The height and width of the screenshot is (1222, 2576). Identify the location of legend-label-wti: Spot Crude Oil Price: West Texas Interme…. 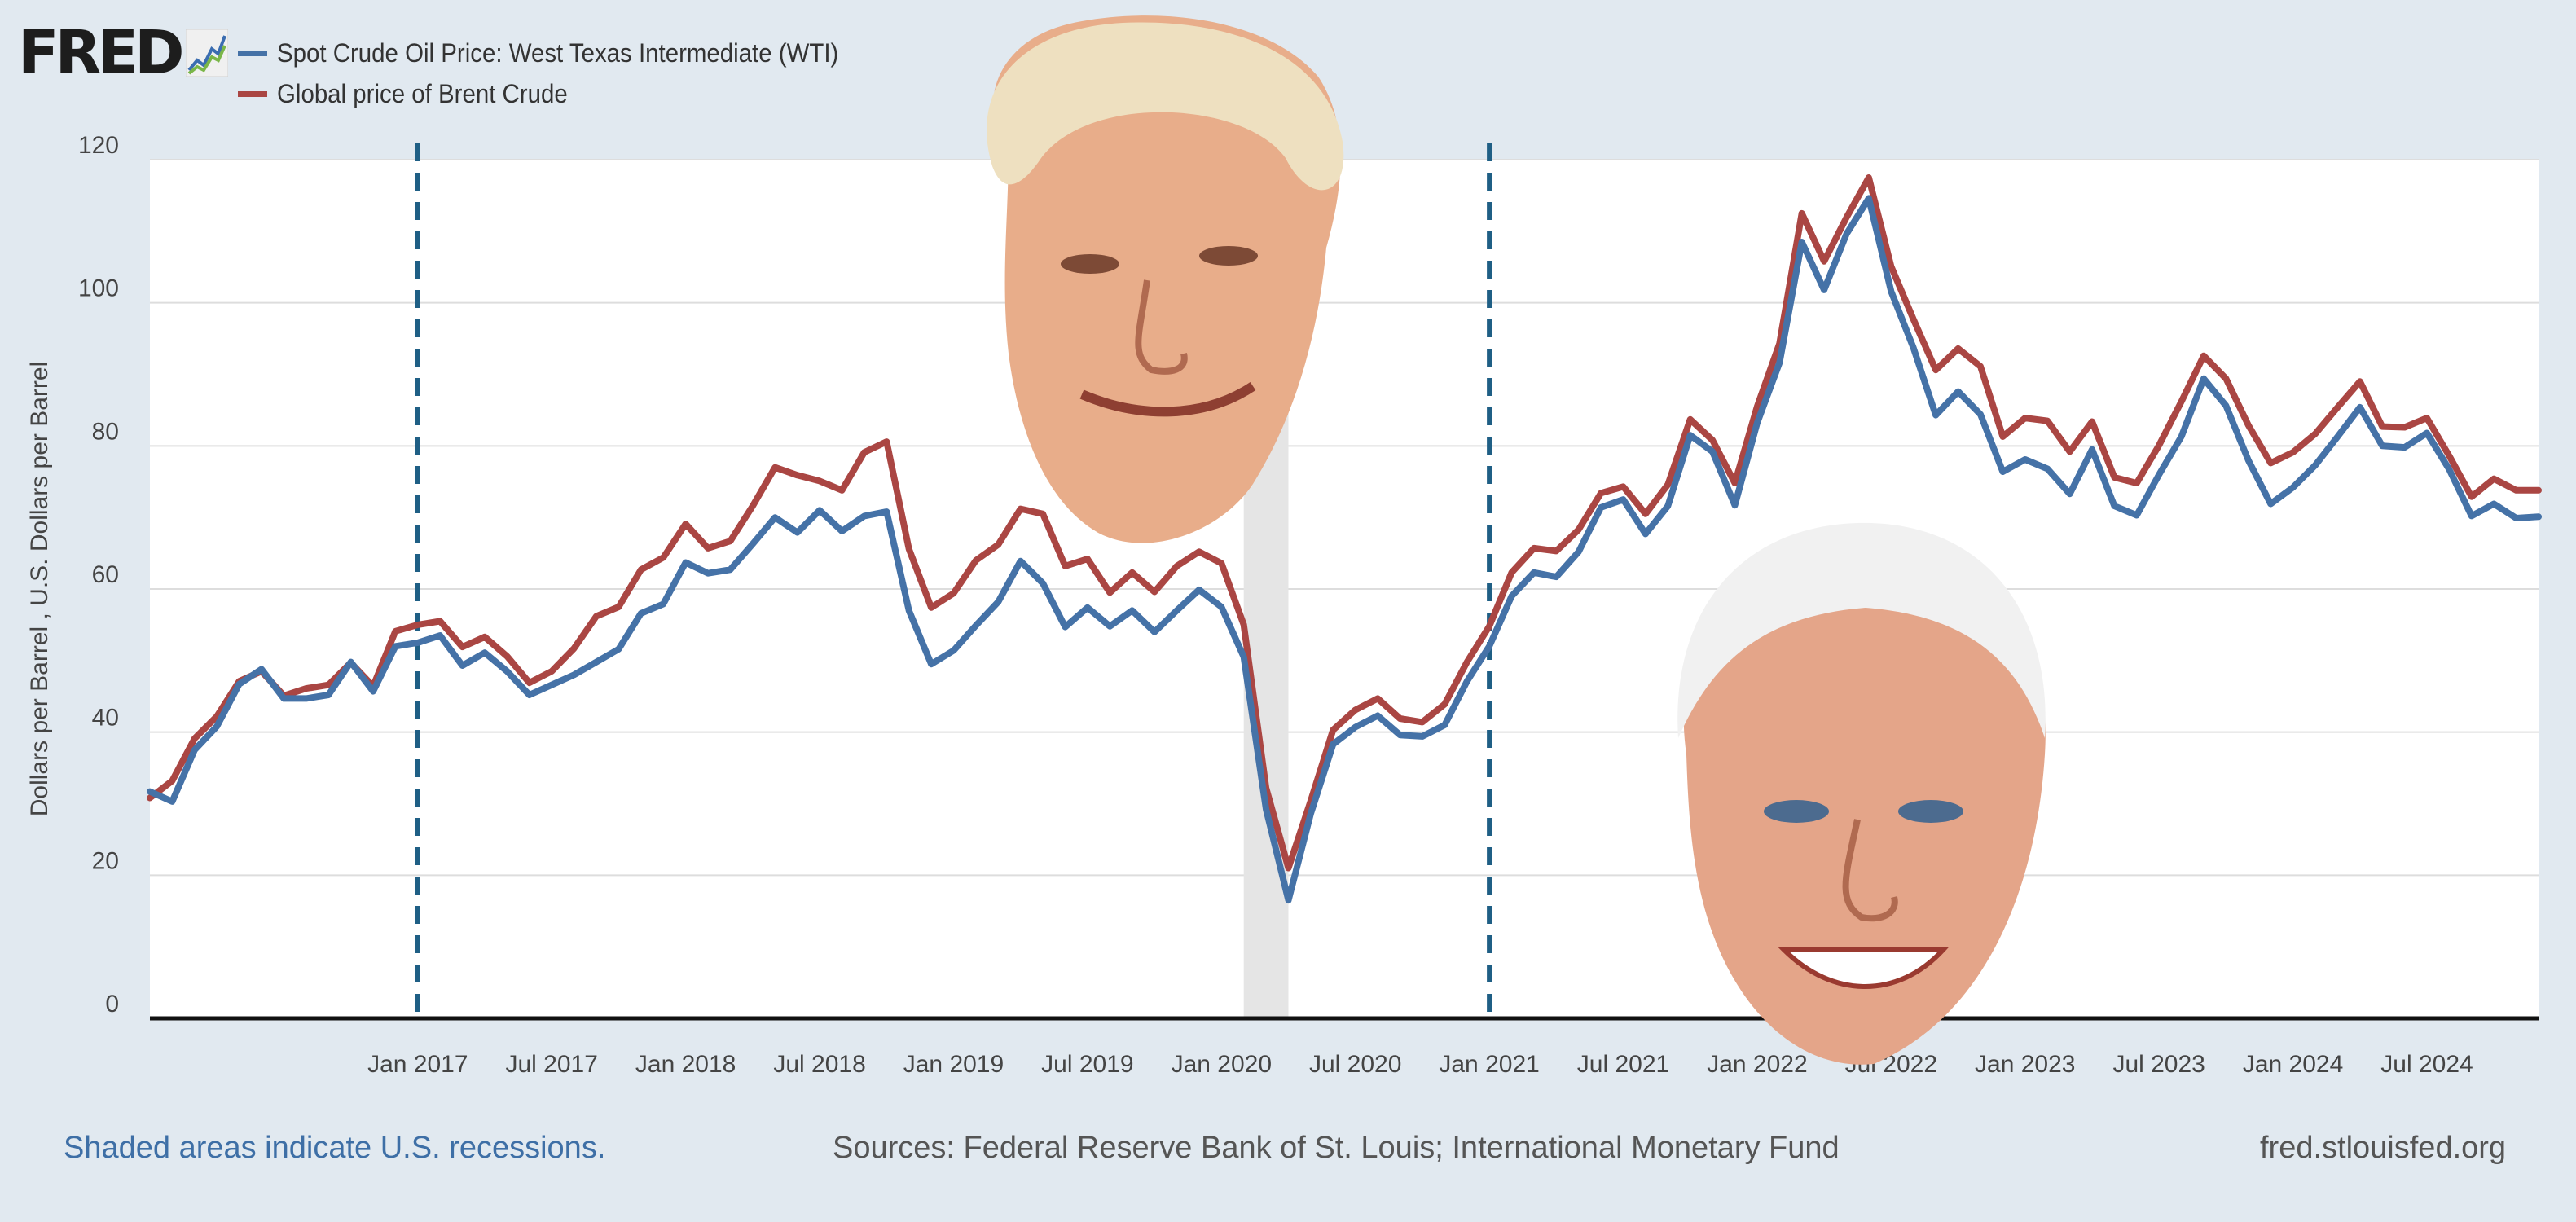
(558, 52).